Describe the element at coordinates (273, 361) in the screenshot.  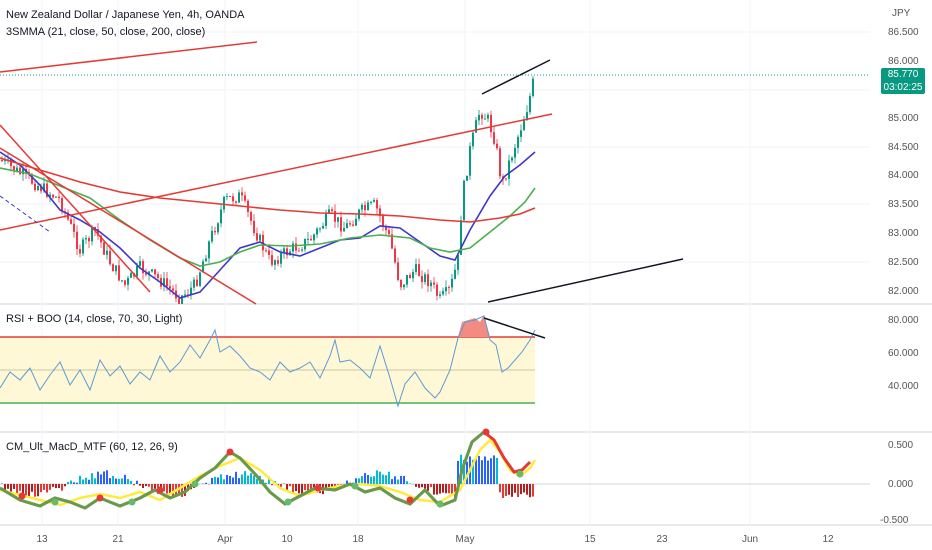
I see `rsi-pane` at that location.